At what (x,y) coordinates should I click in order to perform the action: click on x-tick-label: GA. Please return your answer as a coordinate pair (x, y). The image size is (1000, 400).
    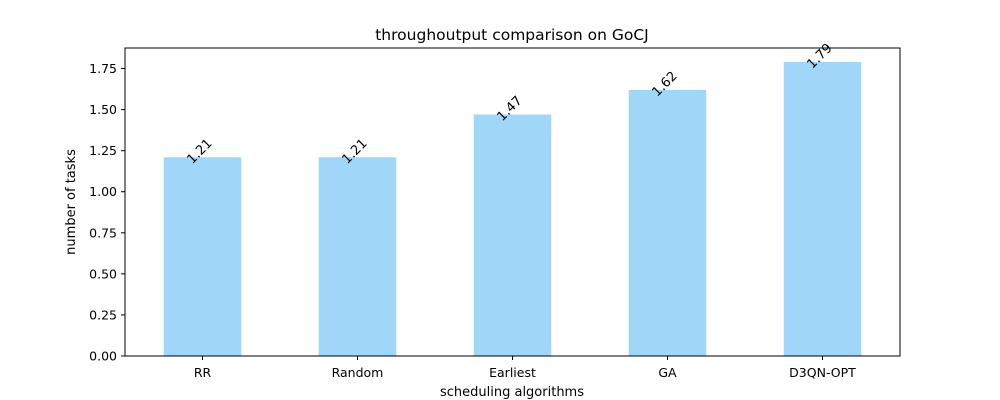
    Looking at the image, I should click on (667, 372).